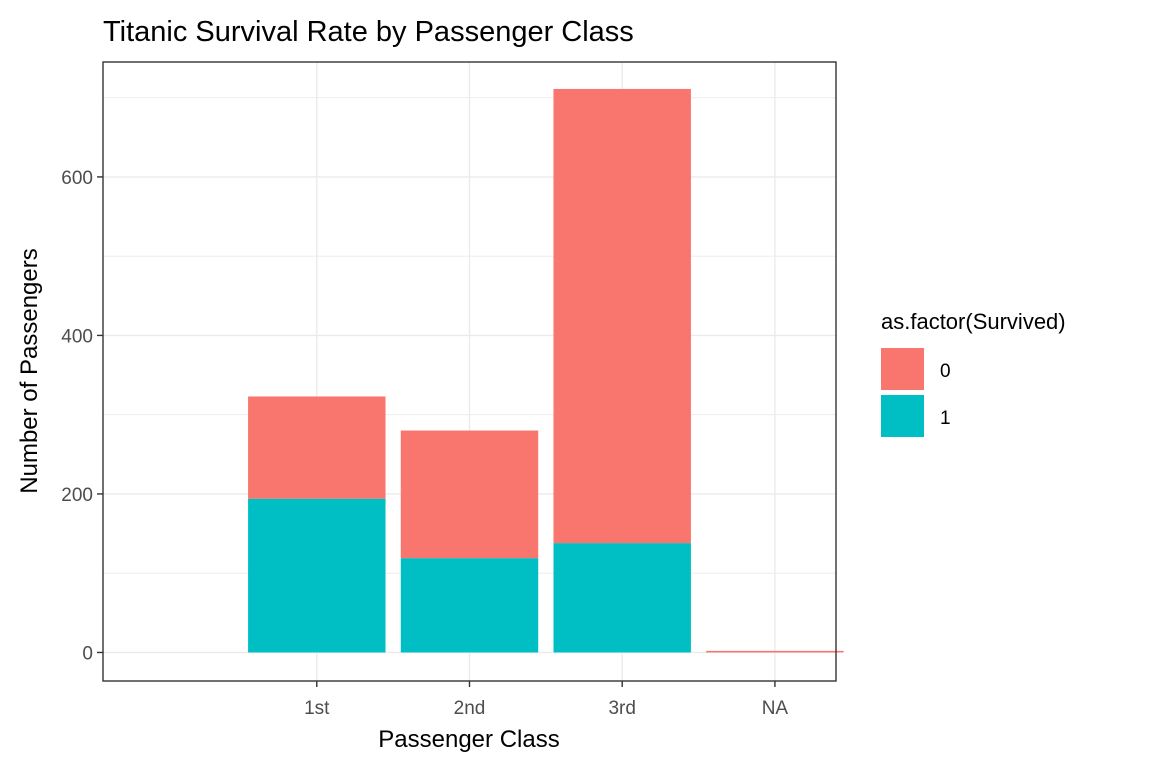 The height and width of the screenshot is (768, 1152). What do you see at coordinates (775, 708) in the screenshot?
I see `x-tick-label: NA` at bounding box center [775, 708].